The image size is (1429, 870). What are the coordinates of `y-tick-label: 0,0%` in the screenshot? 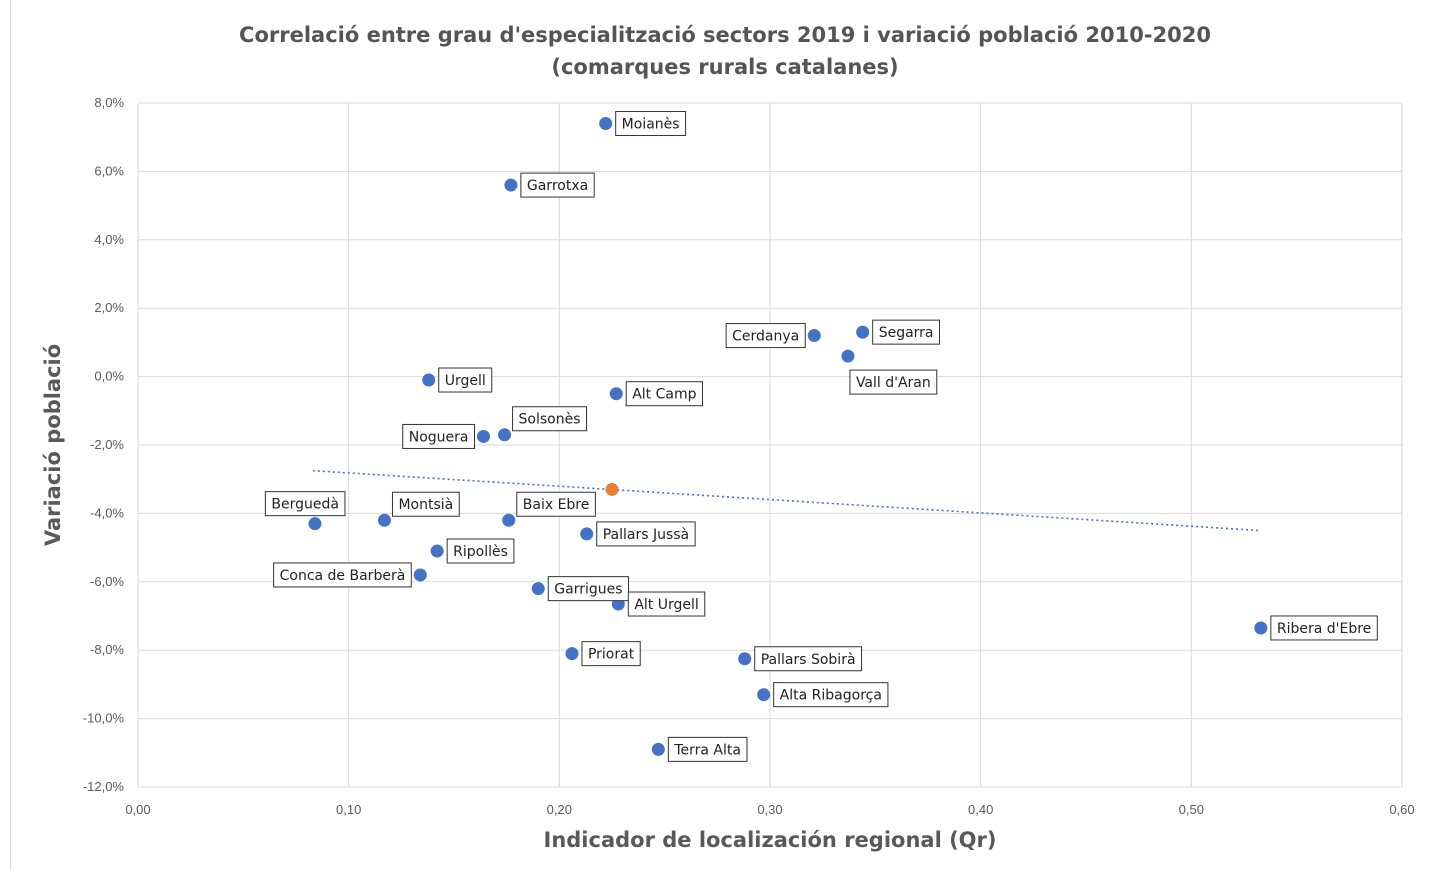 It's located at (109, 376).